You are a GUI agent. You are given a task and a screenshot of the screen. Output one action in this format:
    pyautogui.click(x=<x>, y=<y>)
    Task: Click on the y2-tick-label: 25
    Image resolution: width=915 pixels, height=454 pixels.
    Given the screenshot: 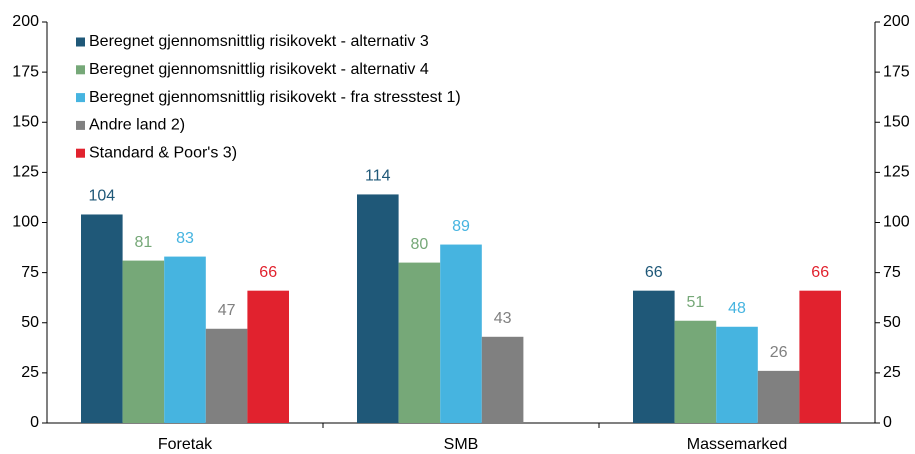 What is the action you would take?
    pyautogui.click(x=892, y=372)
    